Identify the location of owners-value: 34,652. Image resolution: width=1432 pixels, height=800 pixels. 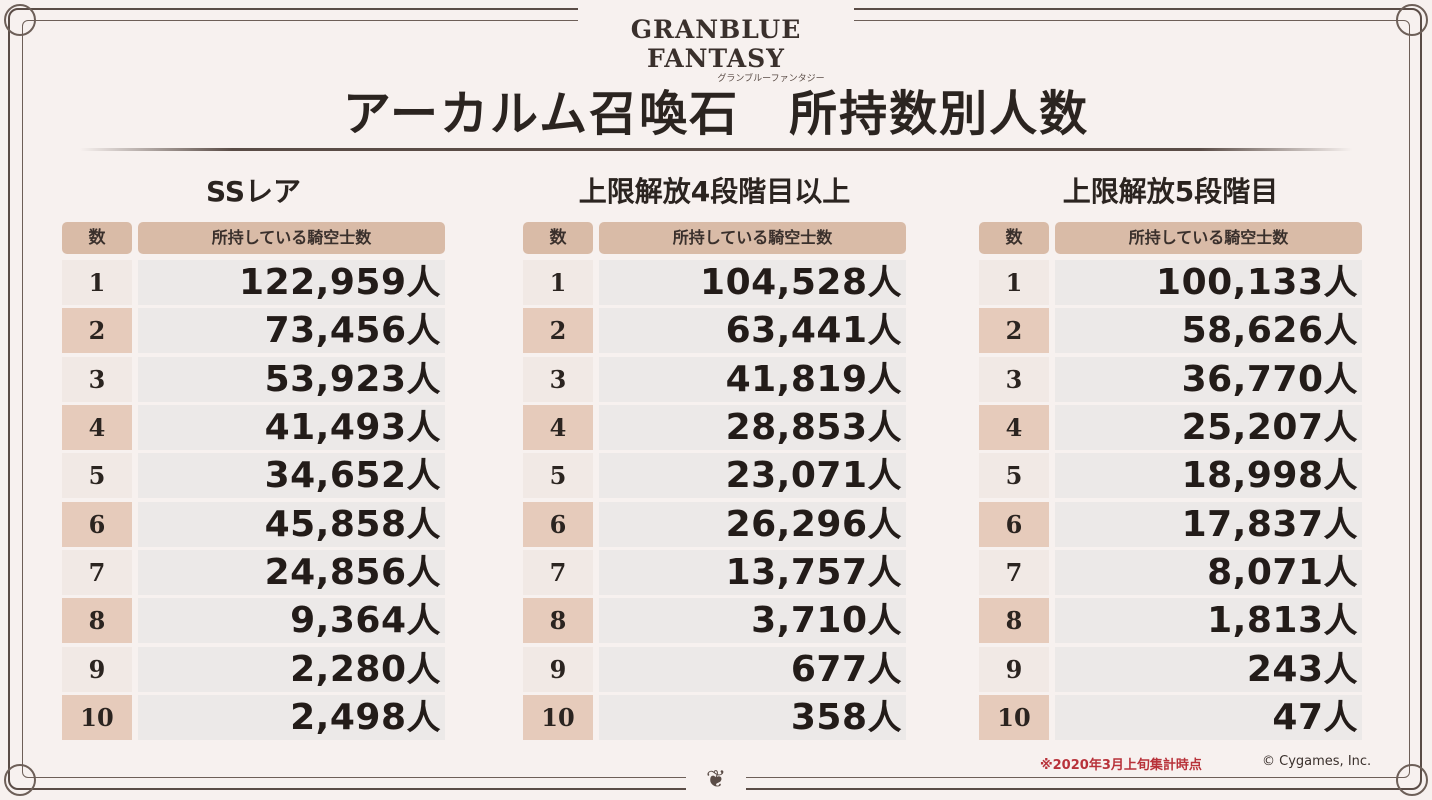
(335, 476).